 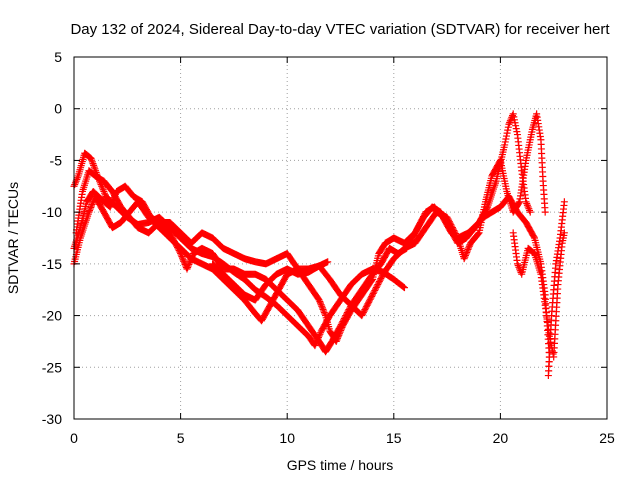 I want to click on x-tick-label: 20, so click(x=501, y=438).